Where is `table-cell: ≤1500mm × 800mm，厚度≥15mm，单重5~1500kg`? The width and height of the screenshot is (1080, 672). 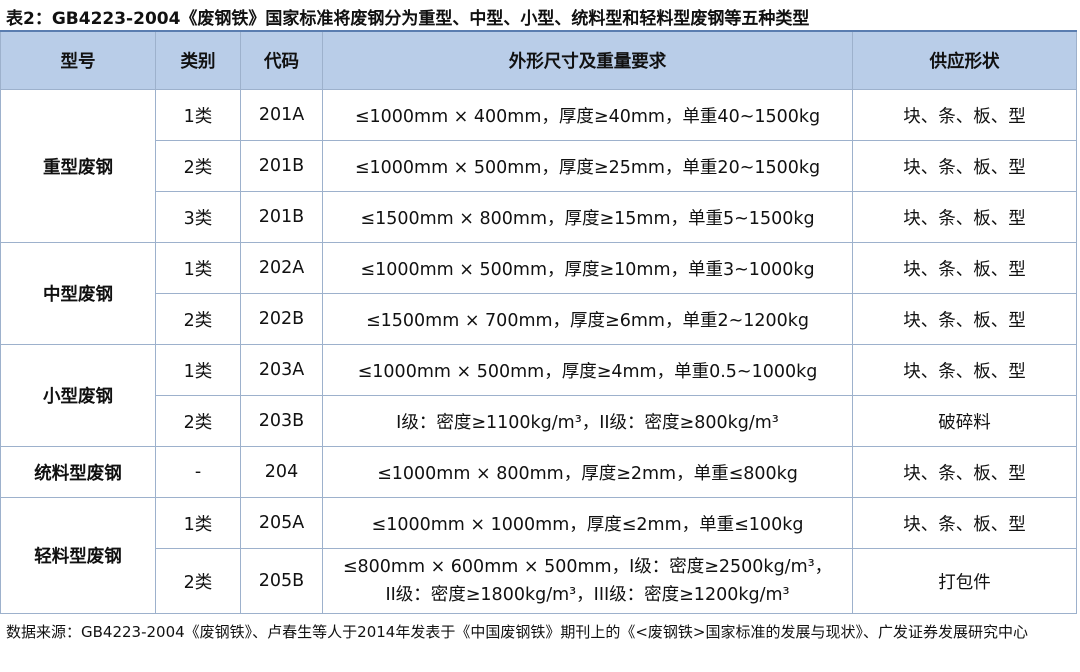 table-cell: ≤1500mm × 800mm，厚度≥15mm，单重5~1500kg is located at coordinates (587, 217).